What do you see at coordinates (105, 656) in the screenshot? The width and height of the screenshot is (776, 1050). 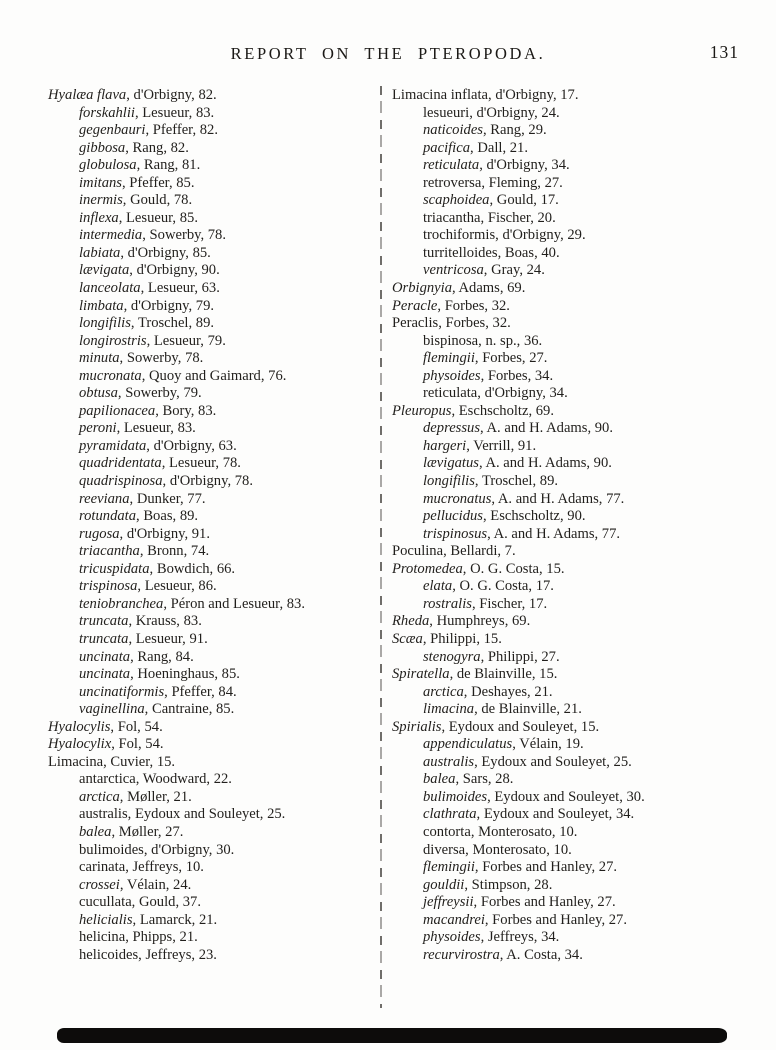 I see `taxon-name: uncinata` at bounding box center [105, 656].